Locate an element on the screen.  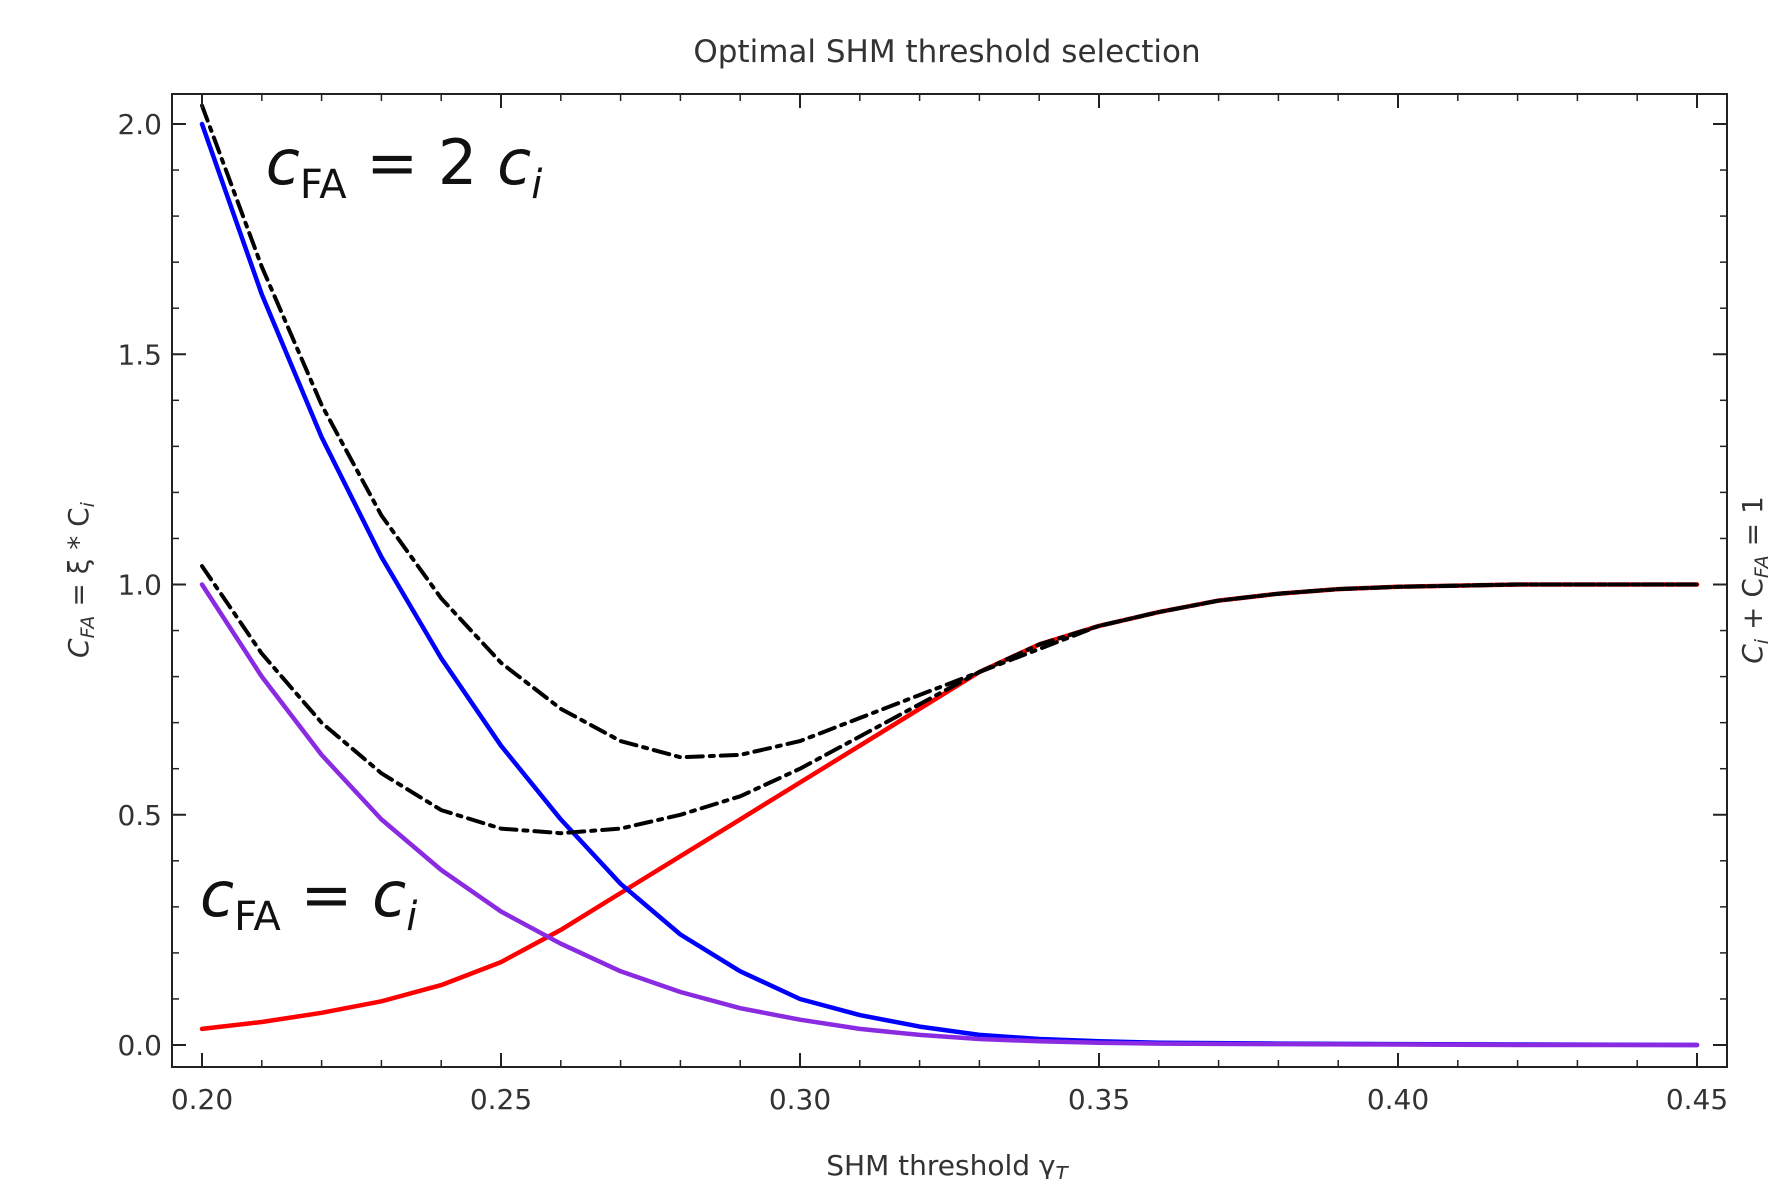
x-tick-label: 0.20 is located at coordinates (202, 1099).